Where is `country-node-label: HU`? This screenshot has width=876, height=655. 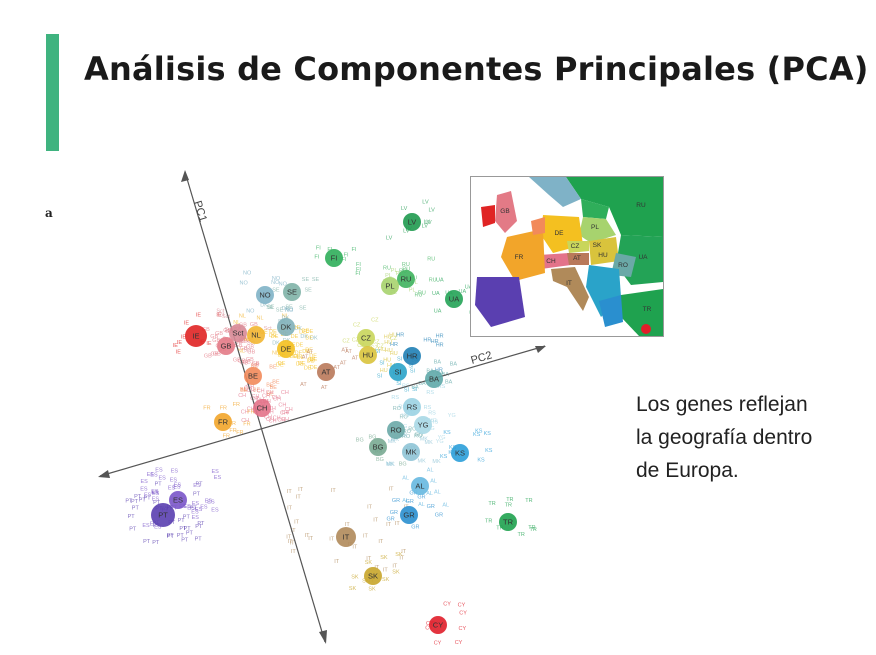
country-node-label: HU is located at coordinates (368, 355).